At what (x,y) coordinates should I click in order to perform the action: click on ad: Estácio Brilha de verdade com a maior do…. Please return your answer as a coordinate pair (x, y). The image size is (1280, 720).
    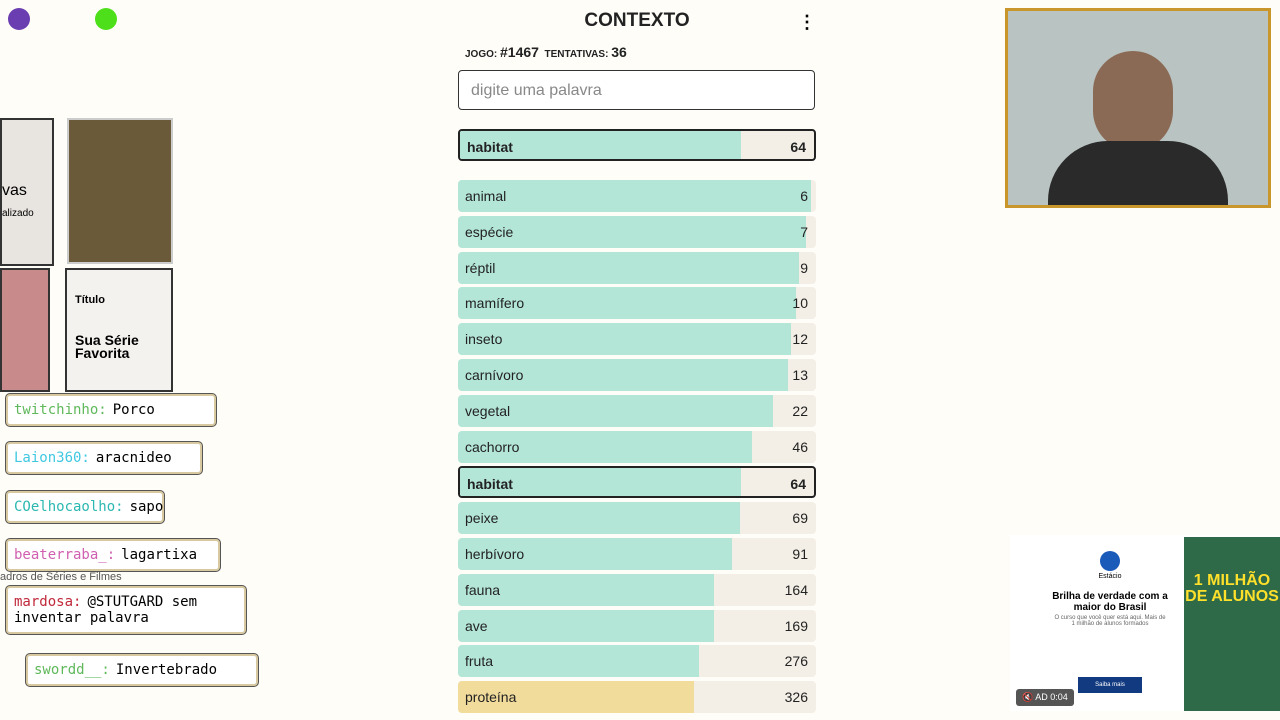
    Looking at the image, I should click on (1145, 623).